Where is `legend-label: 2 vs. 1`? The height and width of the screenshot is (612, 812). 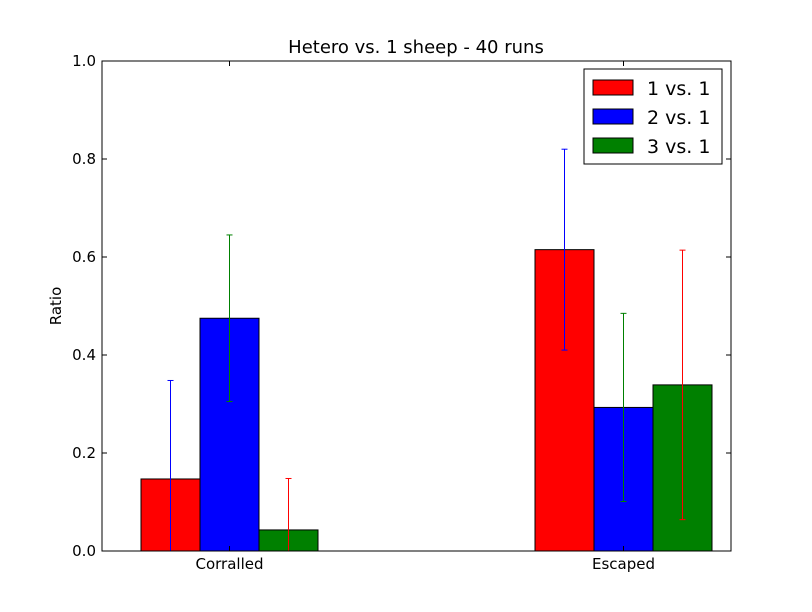
legend-label: 2 vs. 1 is located at coordinates (678, 118).